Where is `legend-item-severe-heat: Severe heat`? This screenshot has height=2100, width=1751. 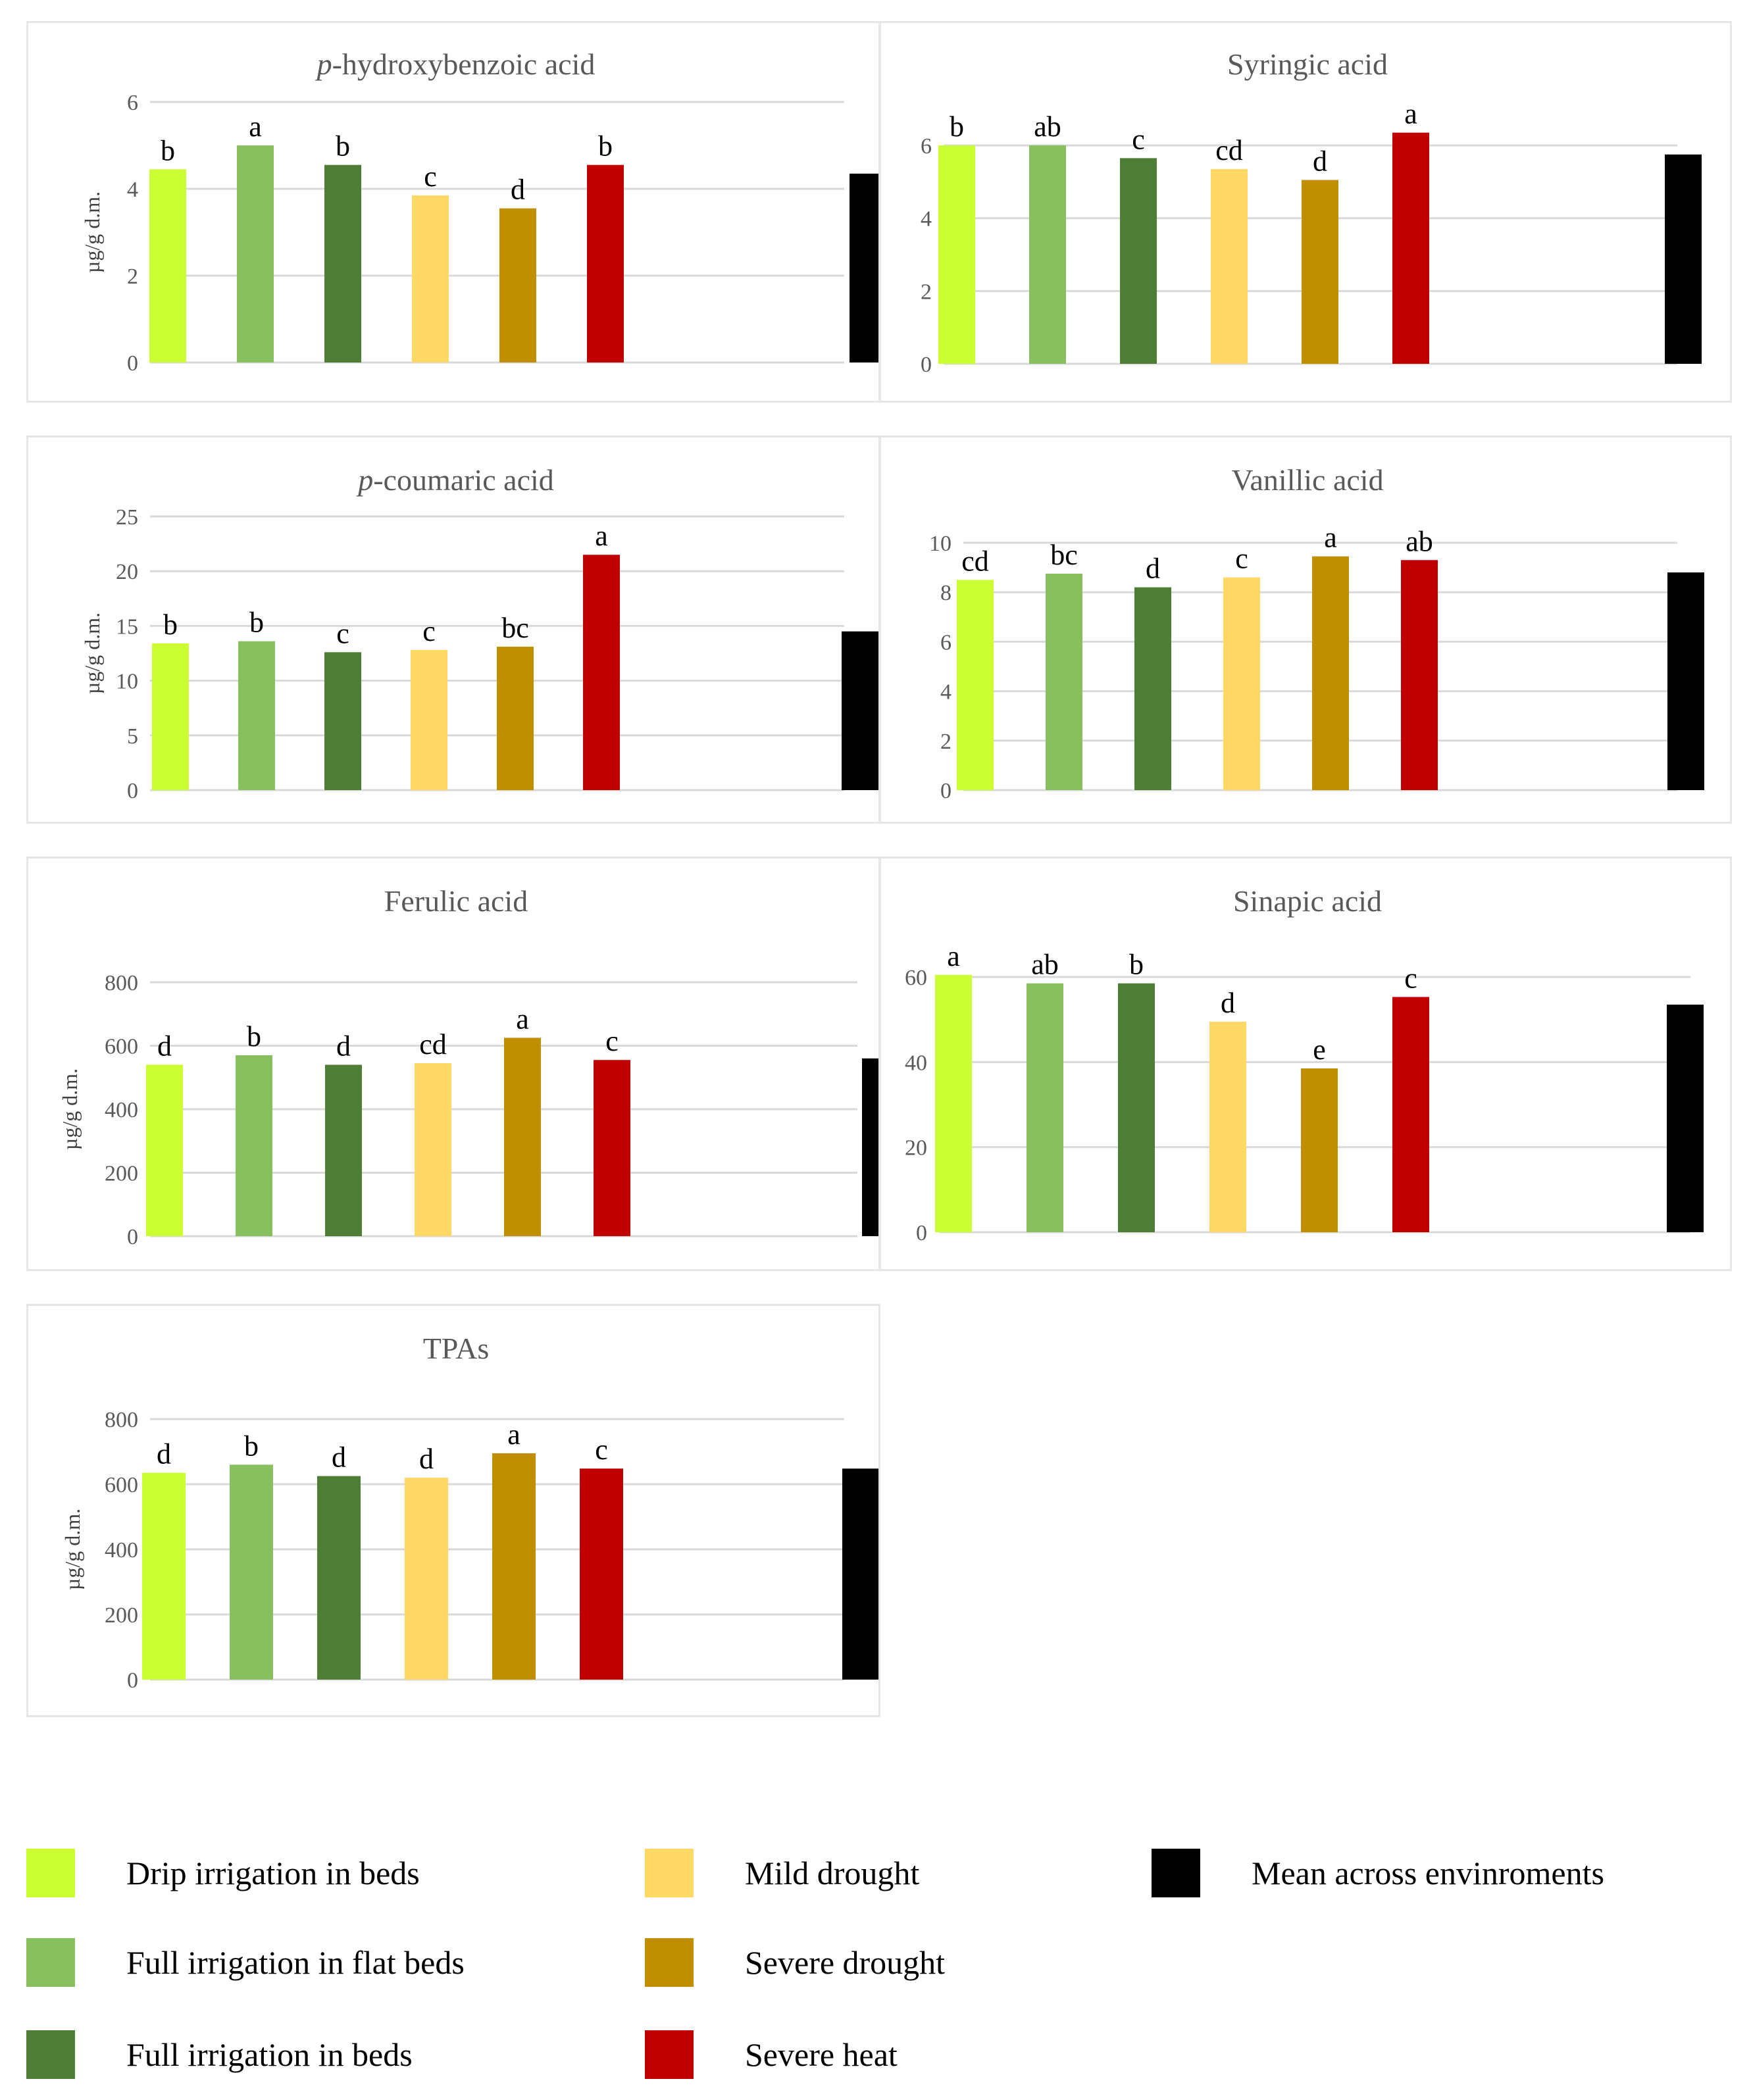
legend-item-severe-heat: Severe heat is located at coordinates (771, 2055).